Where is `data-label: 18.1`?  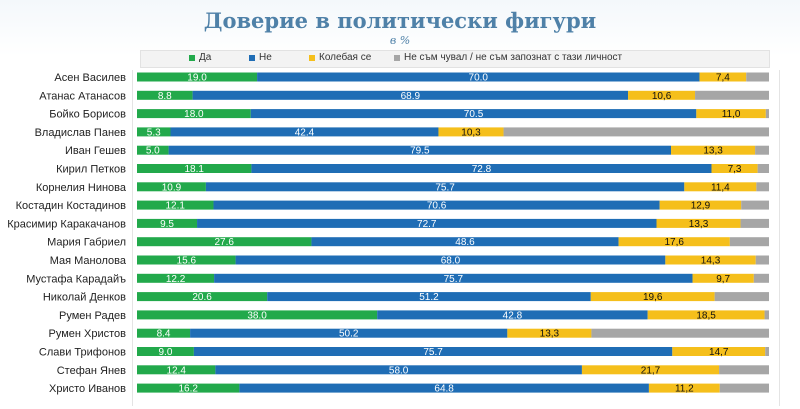
data-label: 18.1 is located at coordinates (194, 169).